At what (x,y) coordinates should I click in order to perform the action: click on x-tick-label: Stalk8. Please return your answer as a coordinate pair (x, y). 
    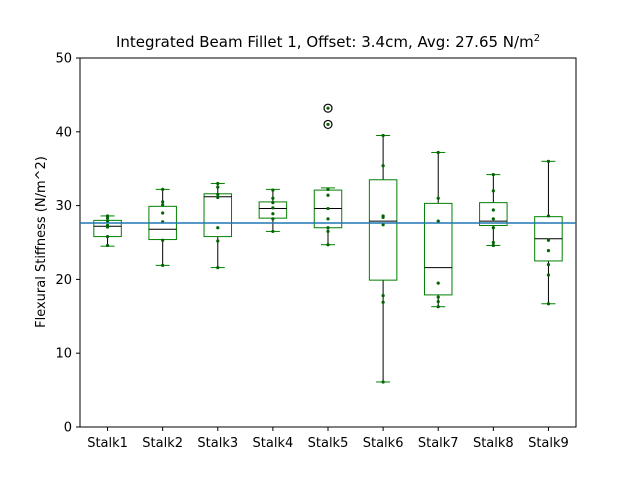
    Looking at the image, I should click on (493, 443).